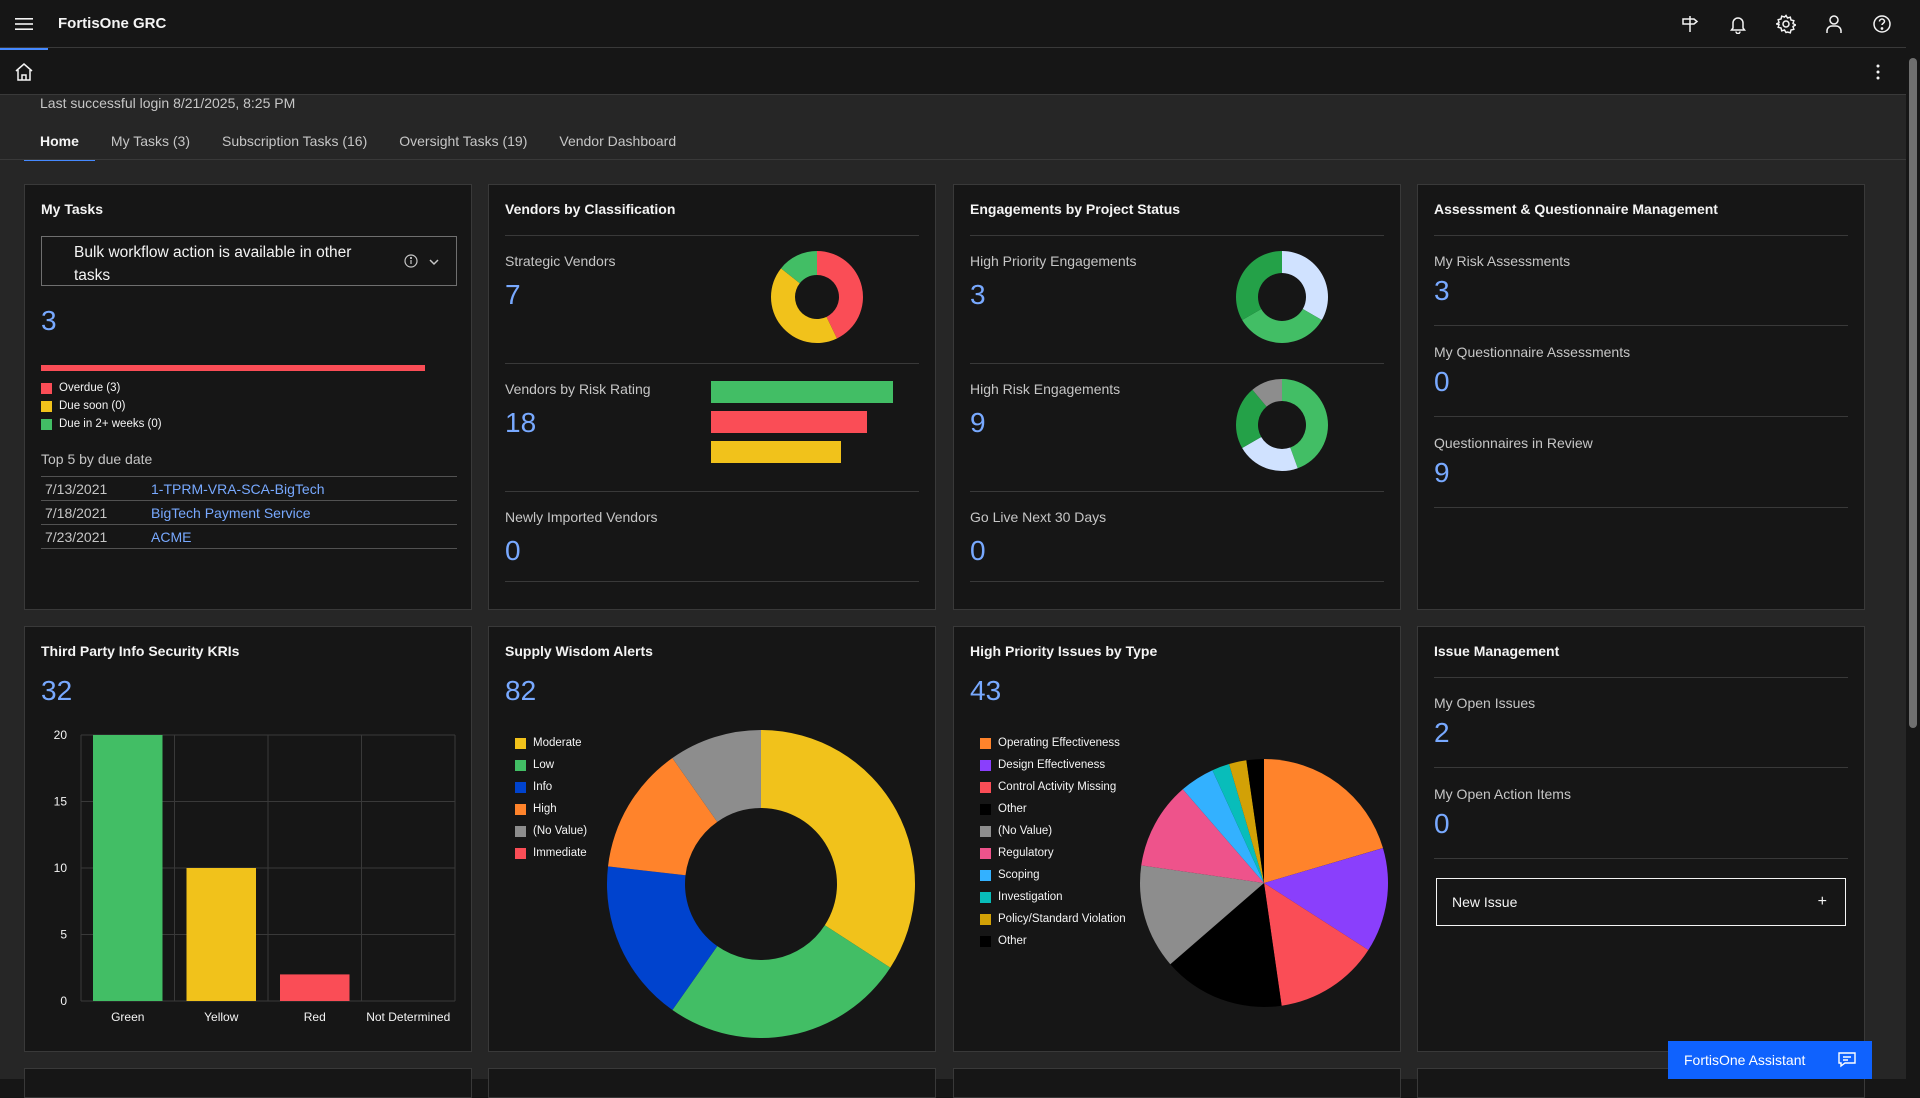 The height and width of the screenshot is (1098, 1920). I want to click on questionnaires-review-label: Questionnaires in Review, so click(1513, 443).